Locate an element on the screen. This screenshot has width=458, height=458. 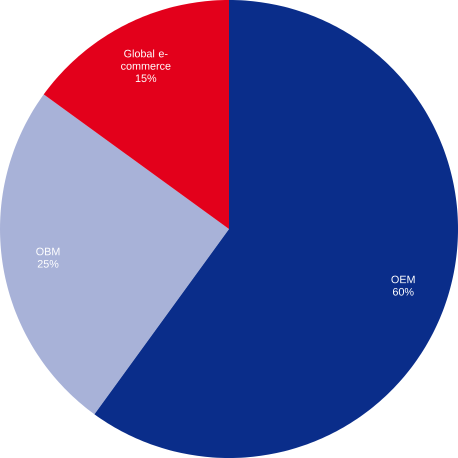
data-label: 25% is located at coordinates (48, 264).